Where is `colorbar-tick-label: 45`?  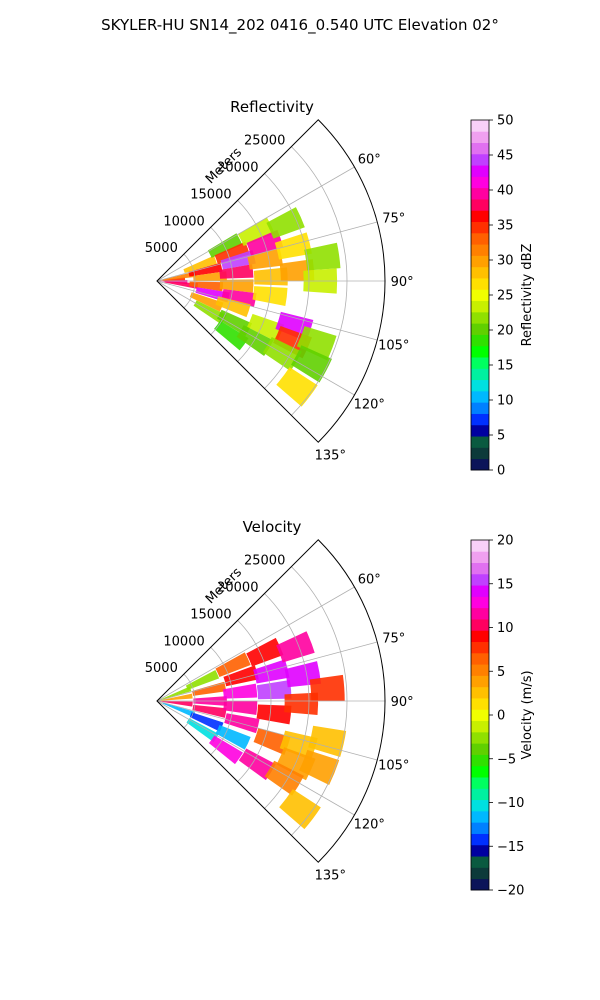
colorbar-tick-label: 45 is located at coordinates (505, 156).